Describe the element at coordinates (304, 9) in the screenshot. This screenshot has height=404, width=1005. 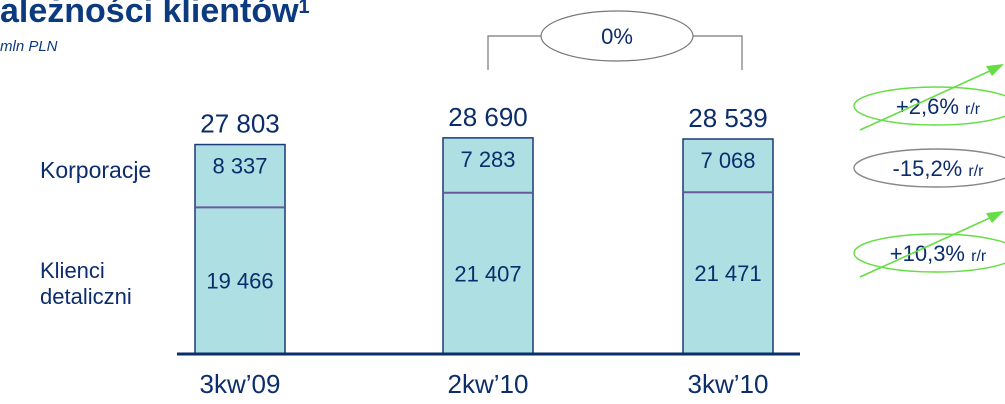
I see `title-footnote-mark: 1` at that location.